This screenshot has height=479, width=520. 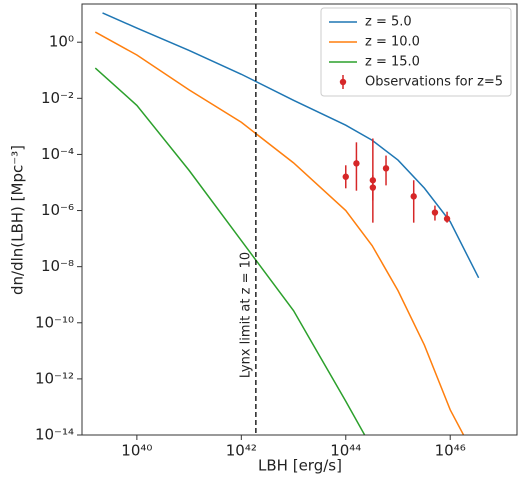 I want to click on legend-label: z = 15.0, so click(x=392, y=62).